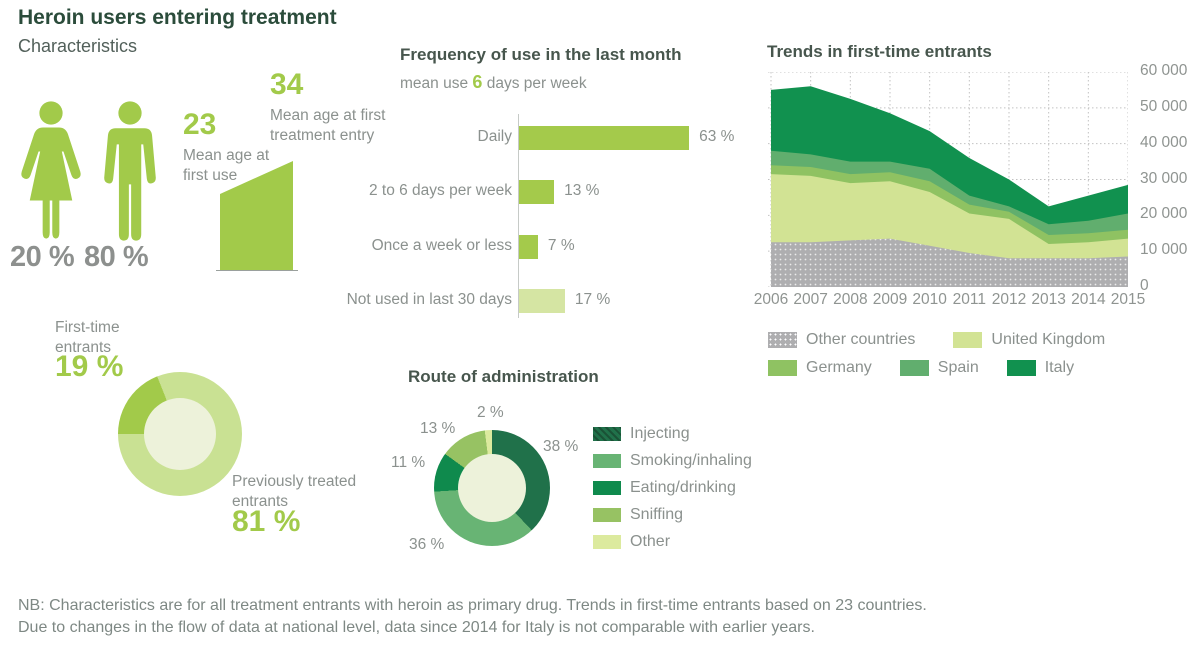  What do you see at coordinates (1164, 178) in the screenshot?
I see `trends-ytick-label: 30 000` at bounding box center [1164, 178].